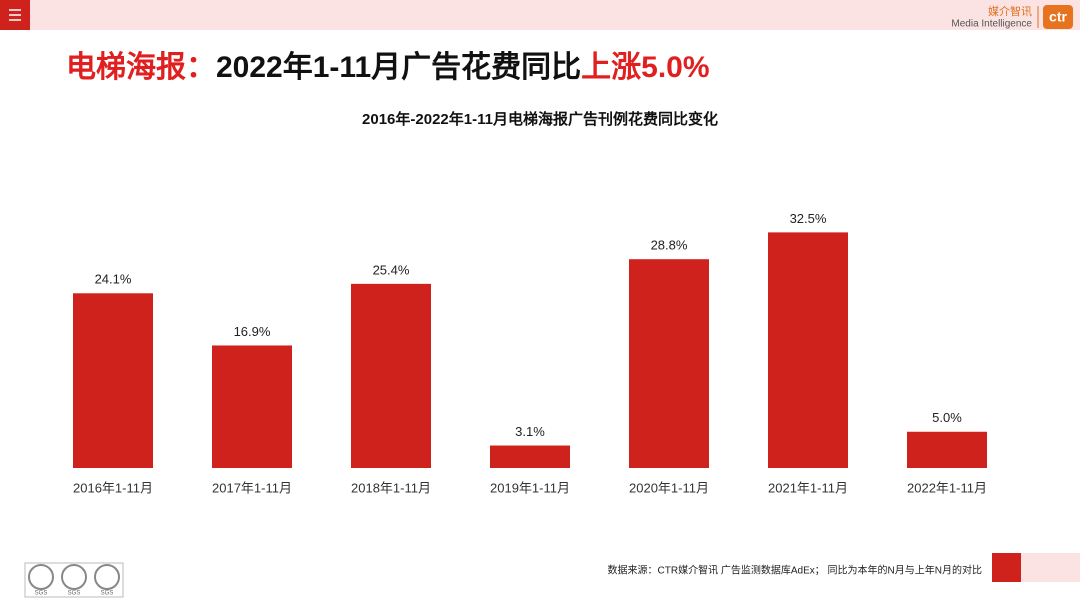 The width and height of the screenshot is (1080, 608). I want to click on title-part: 上涨5.0%, so click(645, 67).